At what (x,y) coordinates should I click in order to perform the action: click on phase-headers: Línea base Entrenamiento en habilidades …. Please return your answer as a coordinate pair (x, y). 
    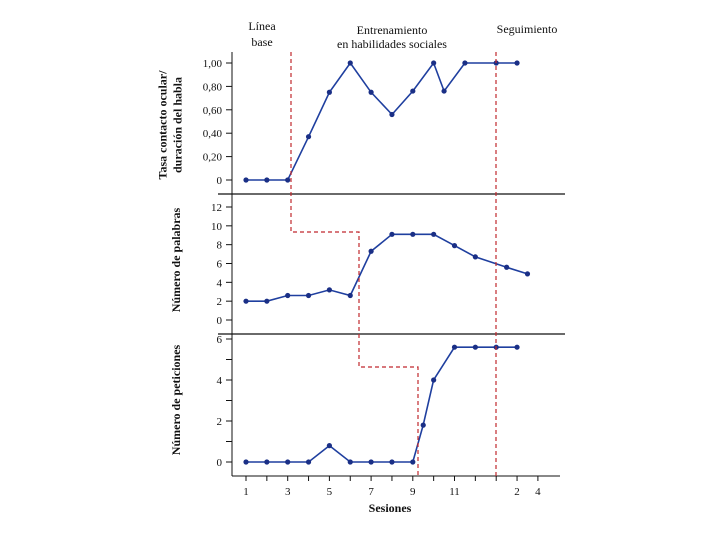
    Looking at the image, I should click on (402, 35).